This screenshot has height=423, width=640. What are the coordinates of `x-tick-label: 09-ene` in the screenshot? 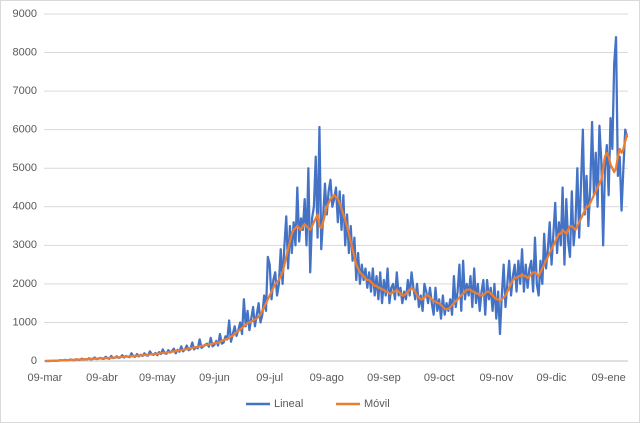 It's located at (609, 378).